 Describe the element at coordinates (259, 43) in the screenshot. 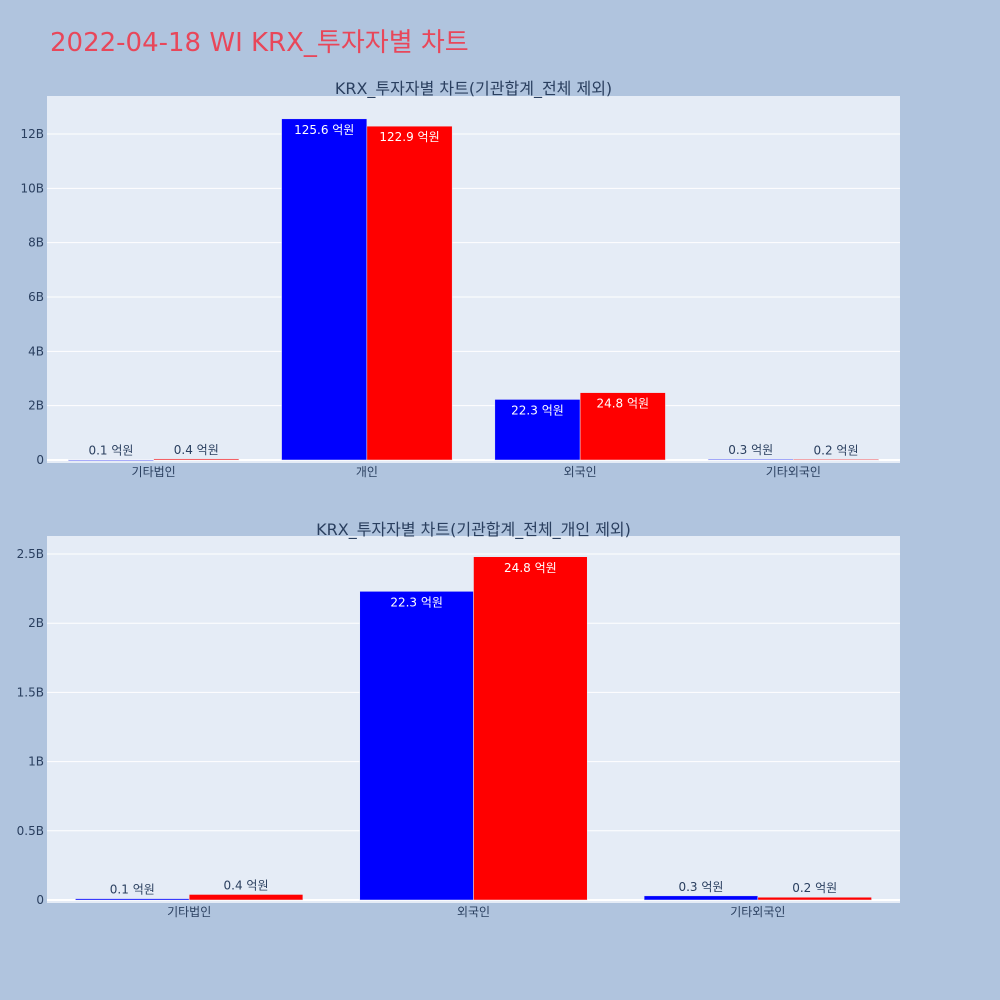

I see `page-title: 2022-04-18 WI KRX_투자자별 차트` at that location.